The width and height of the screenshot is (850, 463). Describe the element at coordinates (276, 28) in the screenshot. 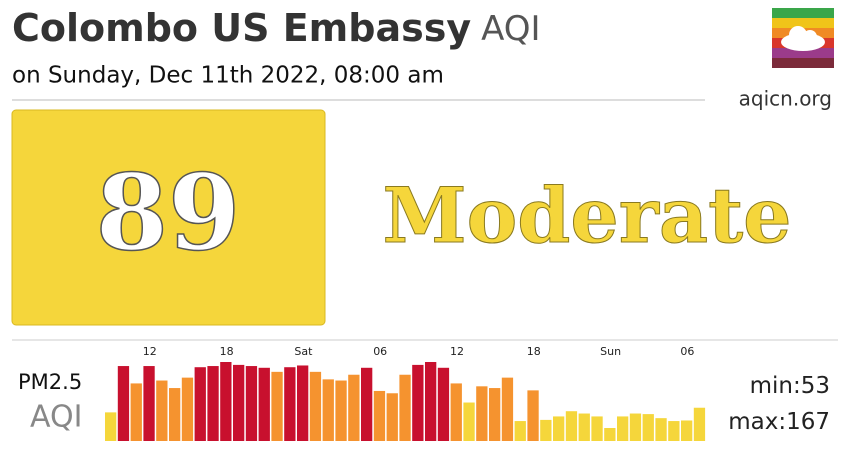

I see `title: Colombo US Embassy AQI` at that location.